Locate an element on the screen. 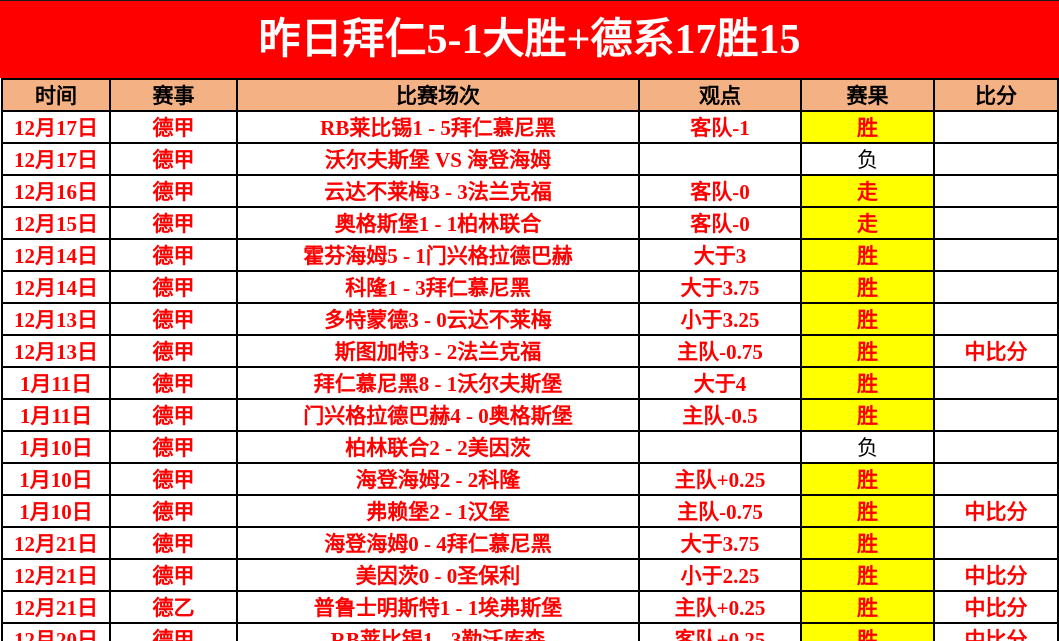  view-cell: 大于3 is located at coordinates (720, 255).